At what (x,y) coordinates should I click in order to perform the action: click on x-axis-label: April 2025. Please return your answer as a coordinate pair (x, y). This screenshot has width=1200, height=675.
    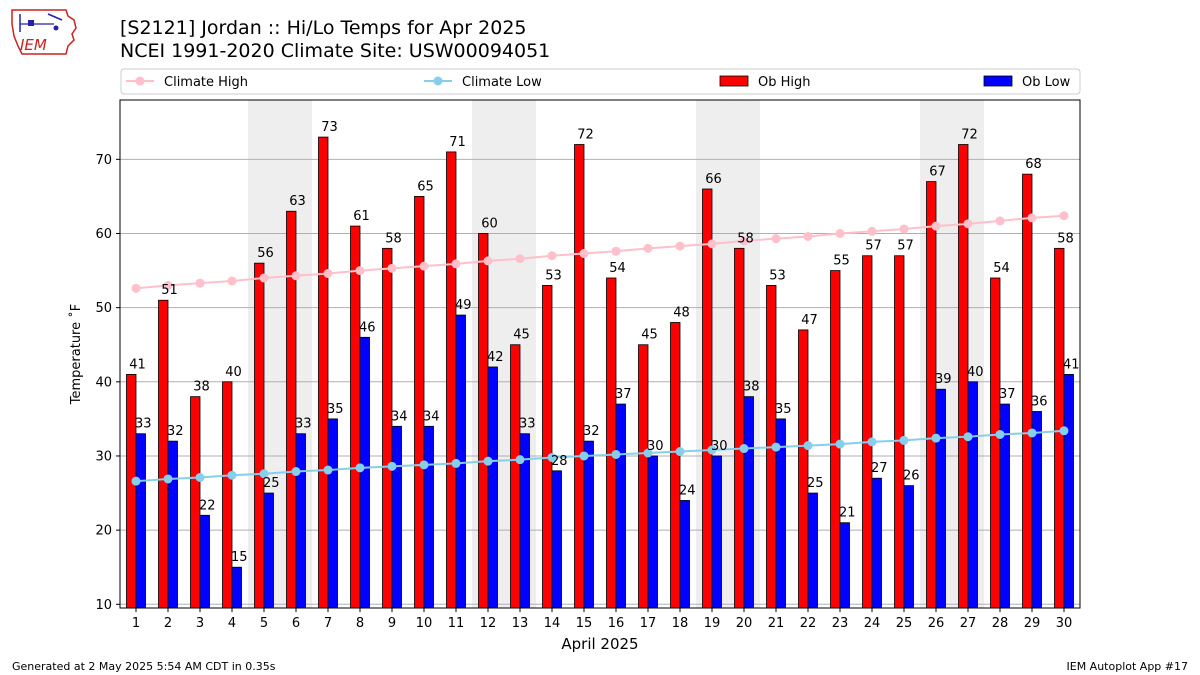
    Looking at the image, I should click on (599, 644).